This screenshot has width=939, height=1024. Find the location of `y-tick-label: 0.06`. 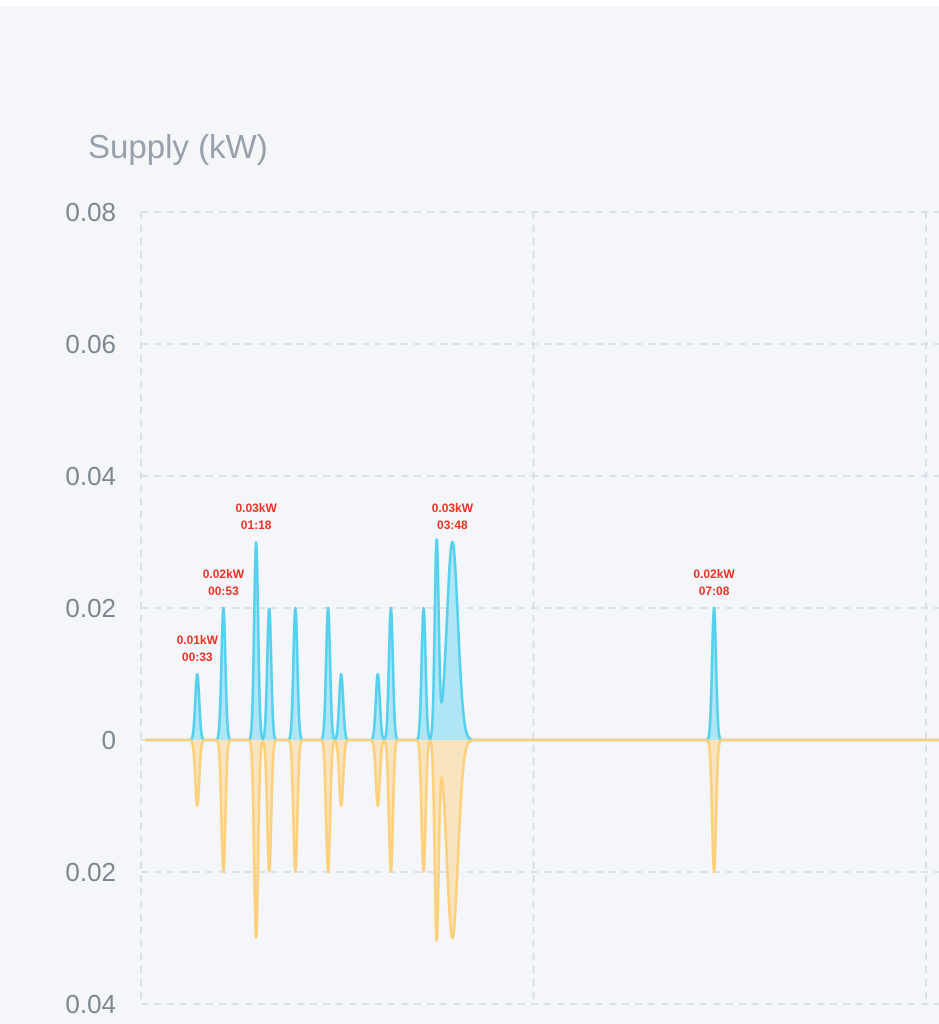

y-tick-label: 0.06 is located at coordinates (90, 344).